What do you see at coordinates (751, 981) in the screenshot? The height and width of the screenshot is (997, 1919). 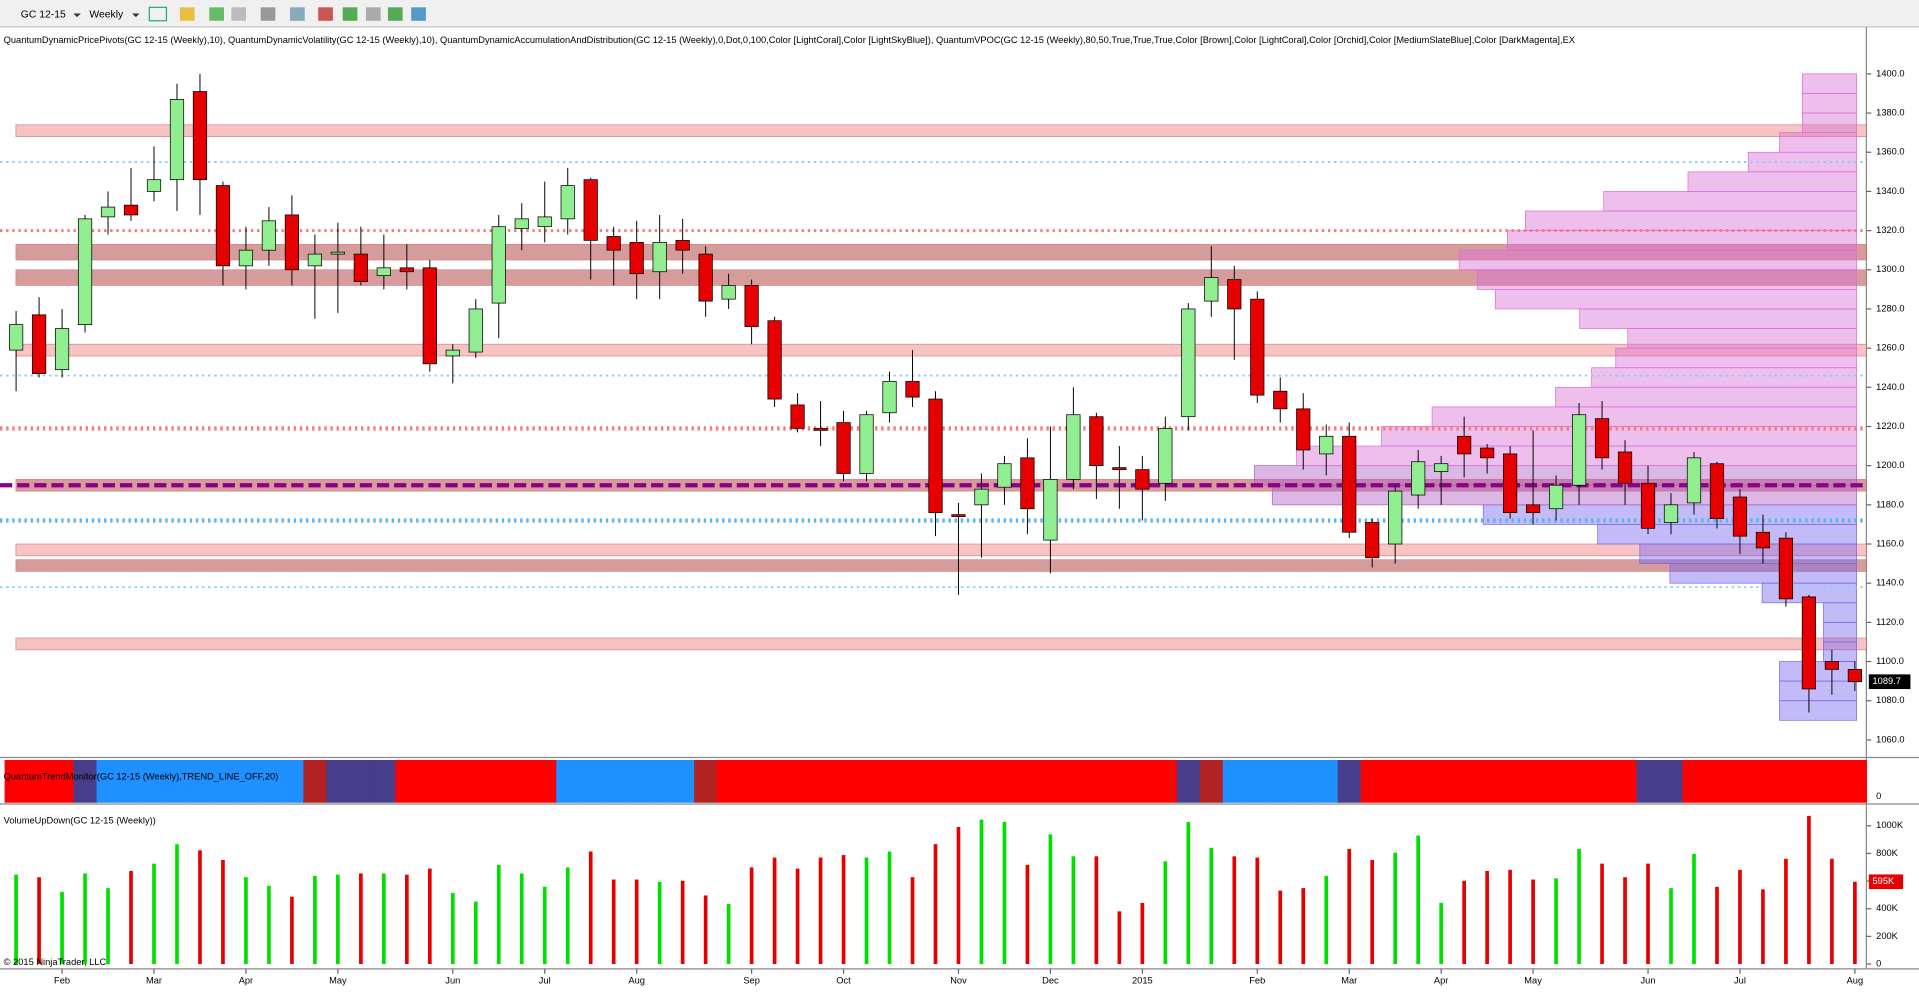 I see `x-tick-label: Sep` at bounding box center [751, 981].